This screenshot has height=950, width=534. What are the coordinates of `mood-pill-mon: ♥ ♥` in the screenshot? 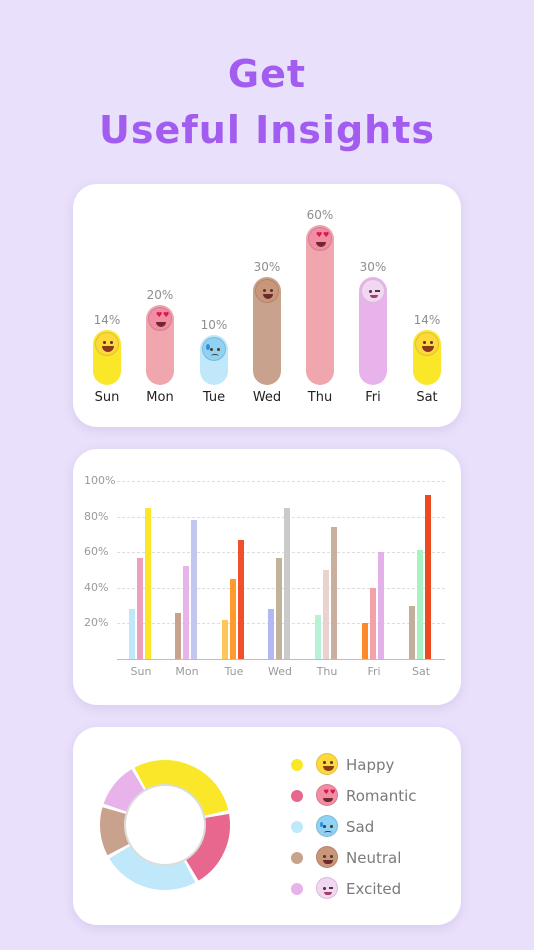 It's located at (160, 345).